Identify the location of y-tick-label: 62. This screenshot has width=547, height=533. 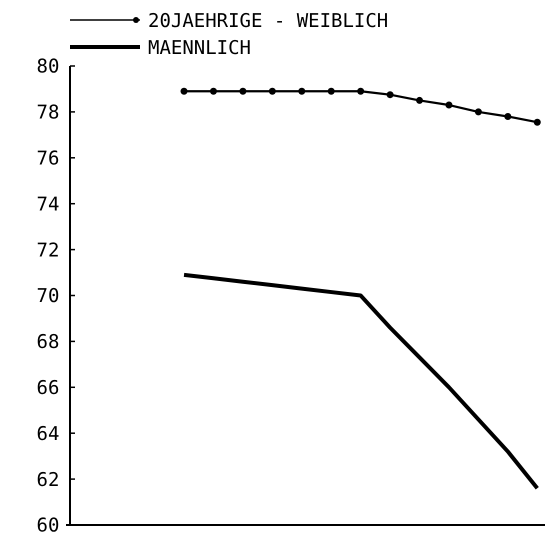
(48, 479).